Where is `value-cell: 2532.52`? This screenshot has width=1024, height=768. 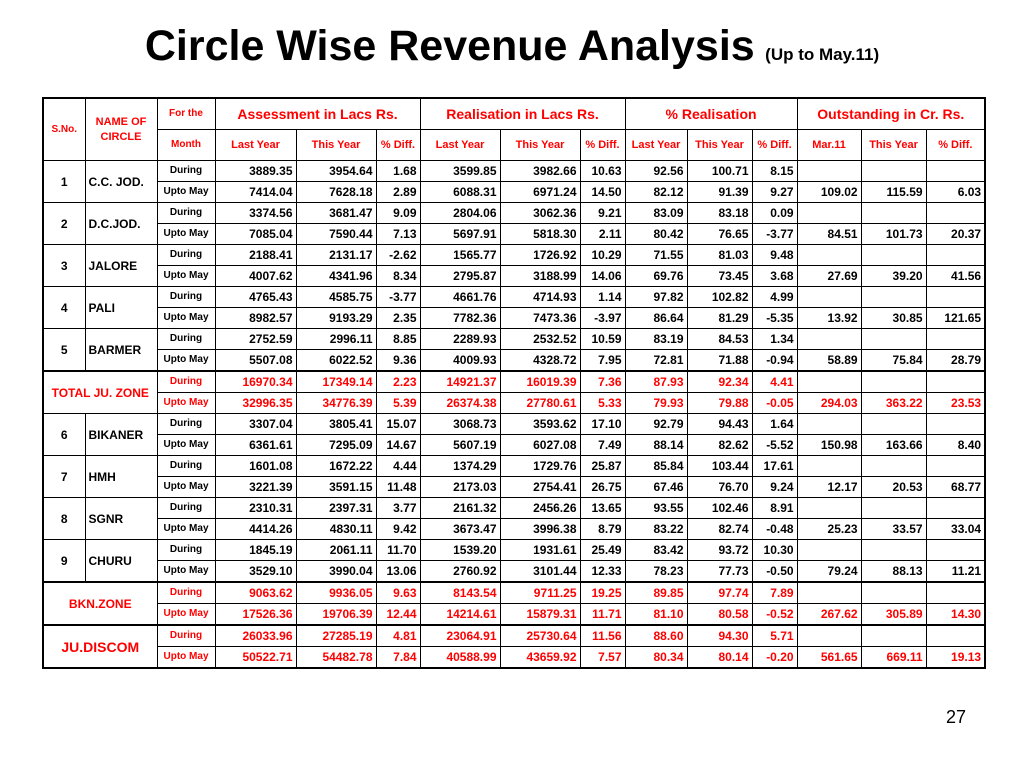
value-cell: 2532.52 is located at coordinates (540, 339).